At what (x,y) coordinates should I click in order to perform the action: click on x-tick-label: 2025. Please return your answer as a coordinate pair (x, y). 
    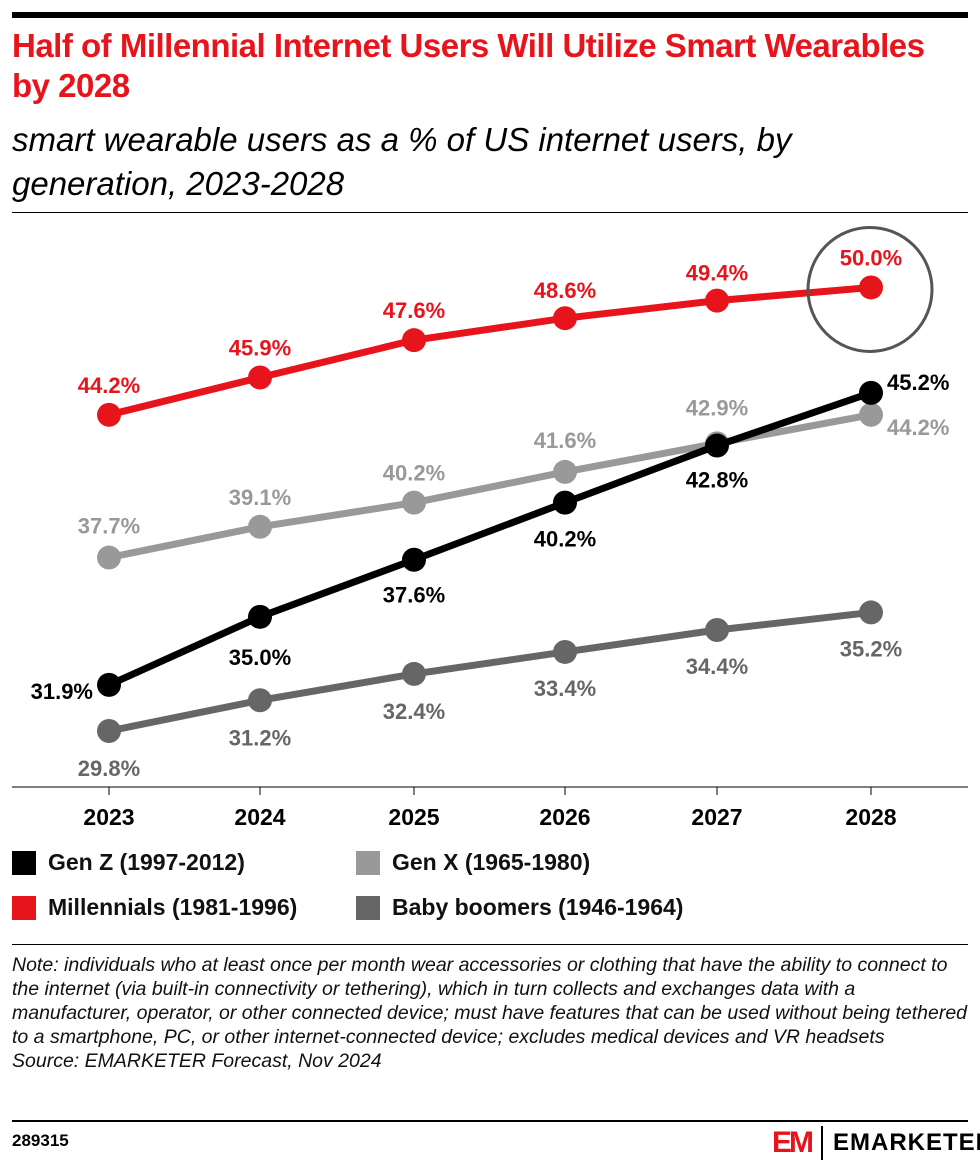
    Looking at the image, I should click on (413, 817).